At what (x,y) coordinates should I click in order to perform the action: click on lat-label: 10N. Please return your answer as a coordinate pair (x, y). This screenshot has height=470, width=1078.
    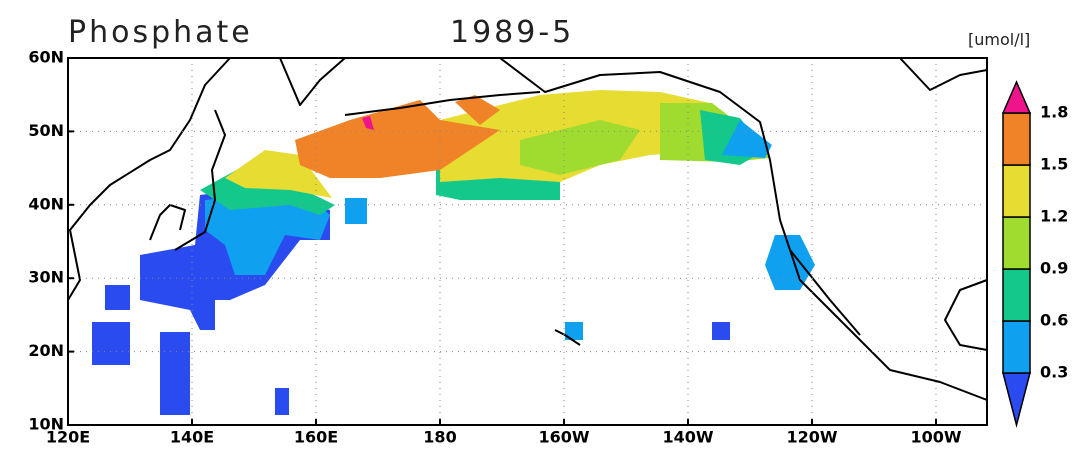
    Looking at the image, I should click on (46, 424).